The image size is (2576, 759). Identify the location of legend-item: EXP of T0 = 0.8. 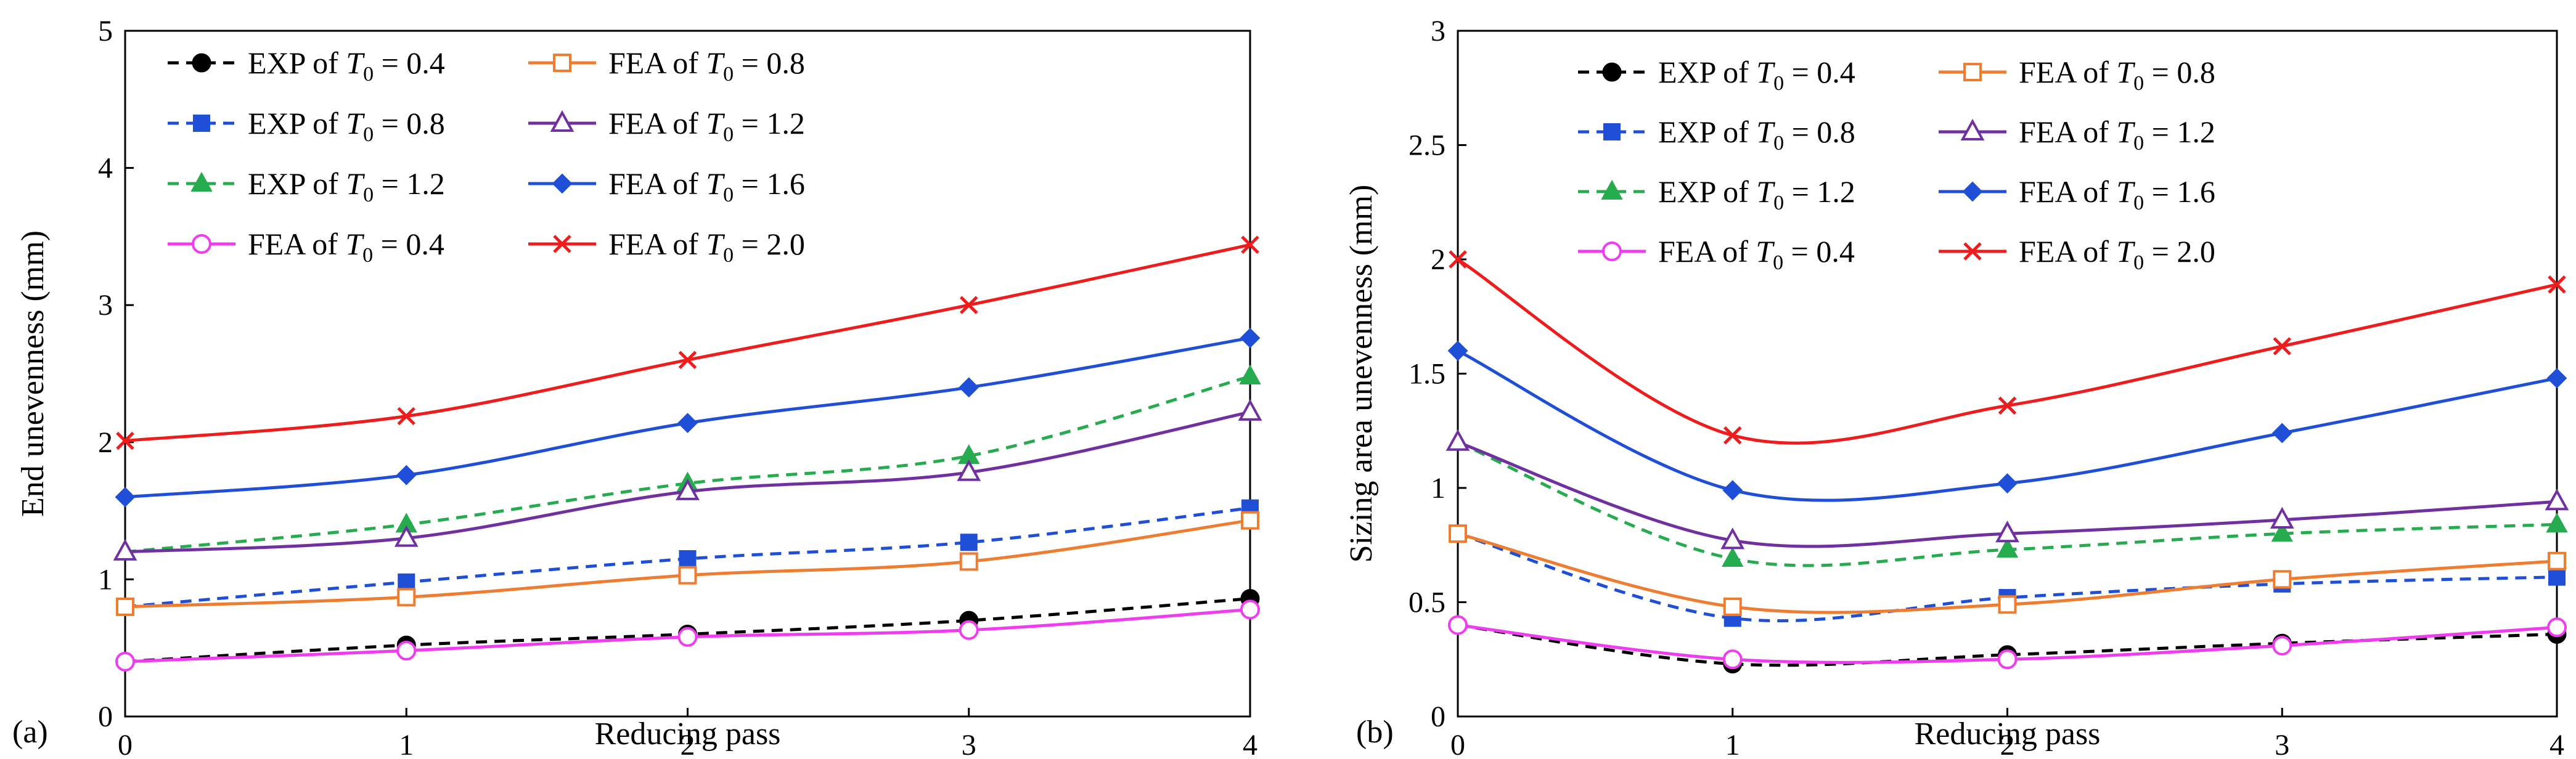
(306, 126).